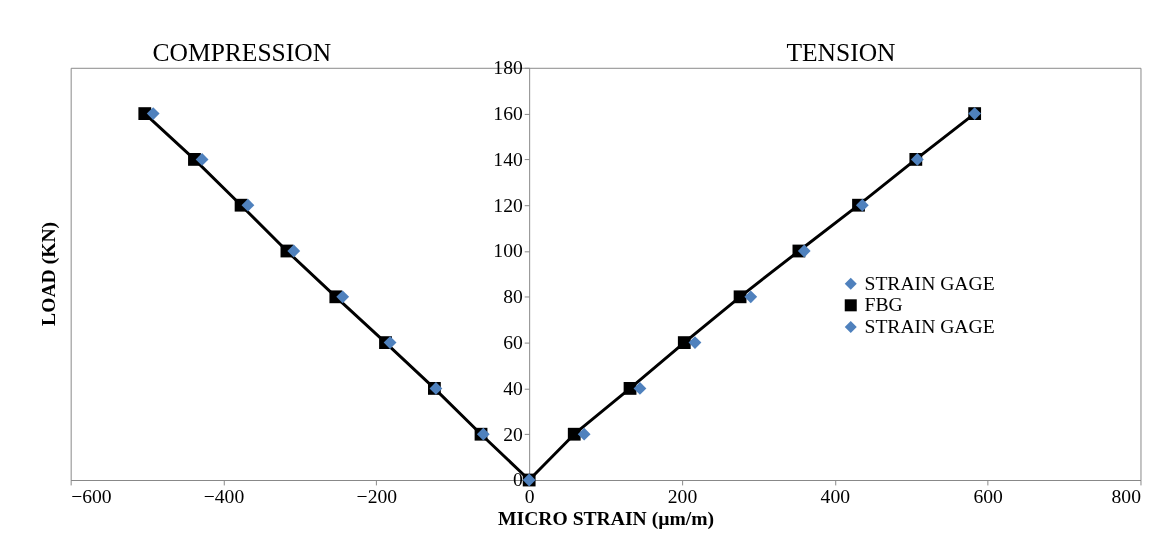  What do you see at coordinates (988, 497) in the screenshot?
I see `x-tick-label: 600` at bounding box center [988, 497].